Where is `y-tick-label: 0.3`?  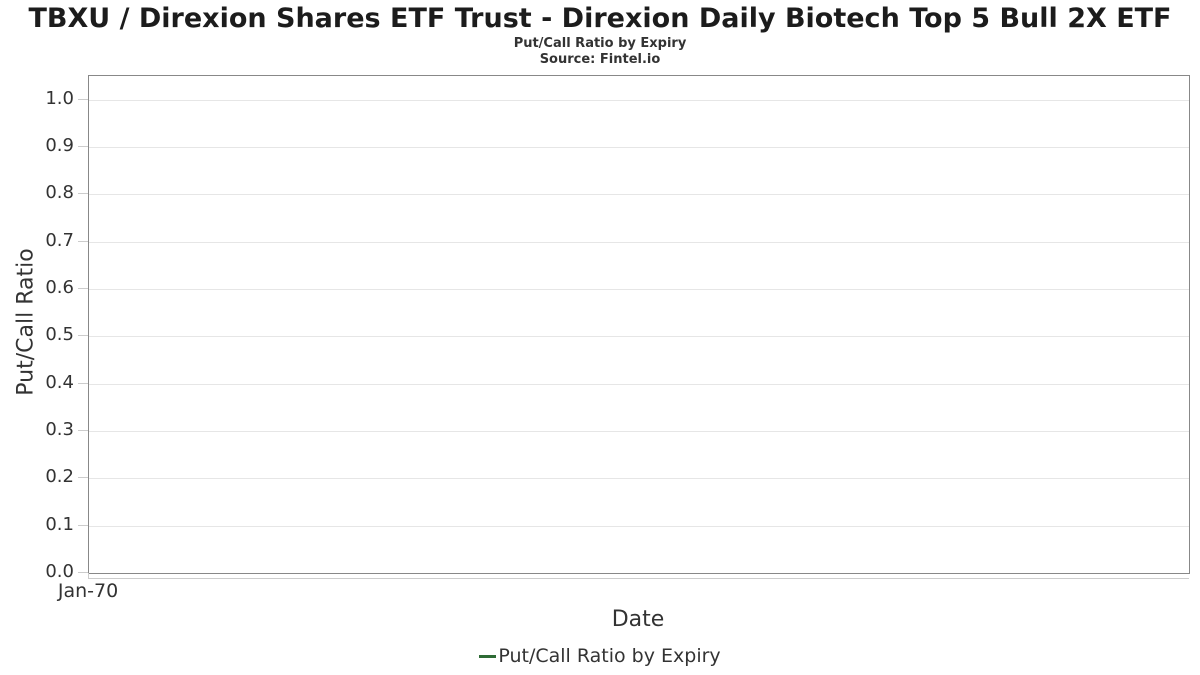 y-tick-label: 0.3 is located at coordinates (59, 429).